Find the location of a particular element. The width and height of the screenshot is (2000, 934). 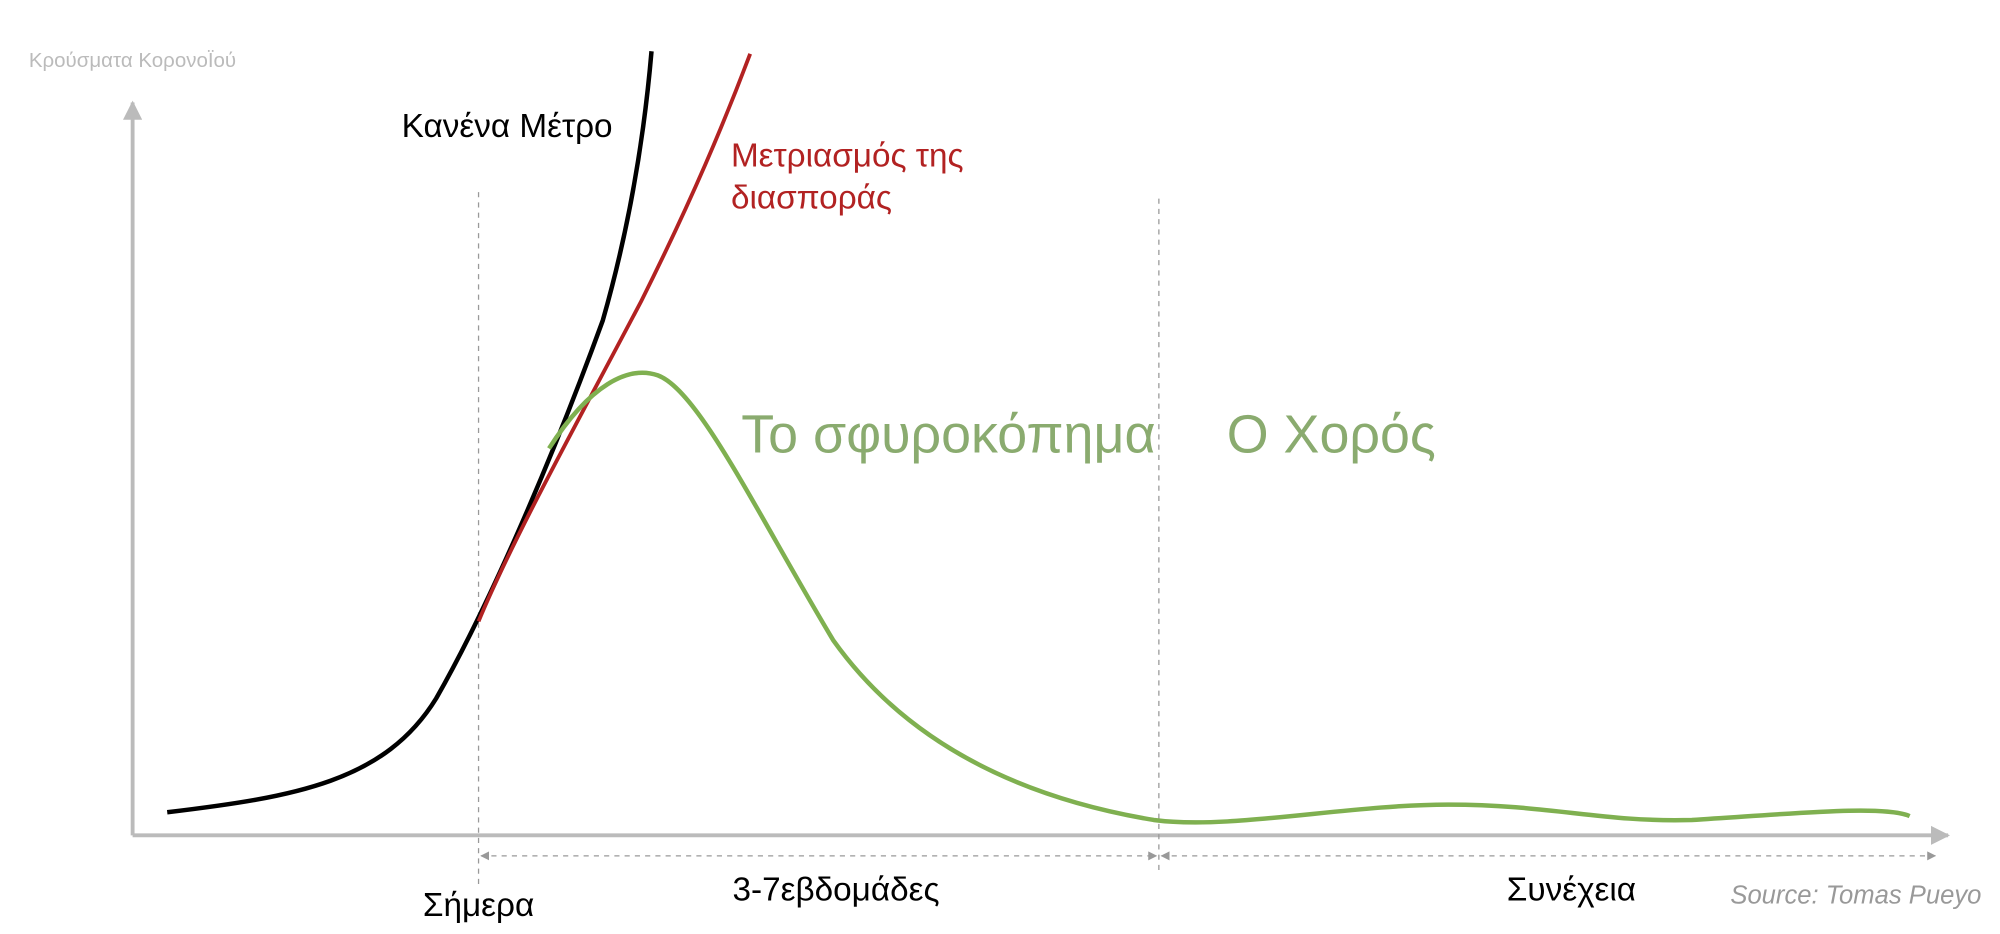

weeks-label: 3-7εβδομάδες is located at coordinates (835, 890).